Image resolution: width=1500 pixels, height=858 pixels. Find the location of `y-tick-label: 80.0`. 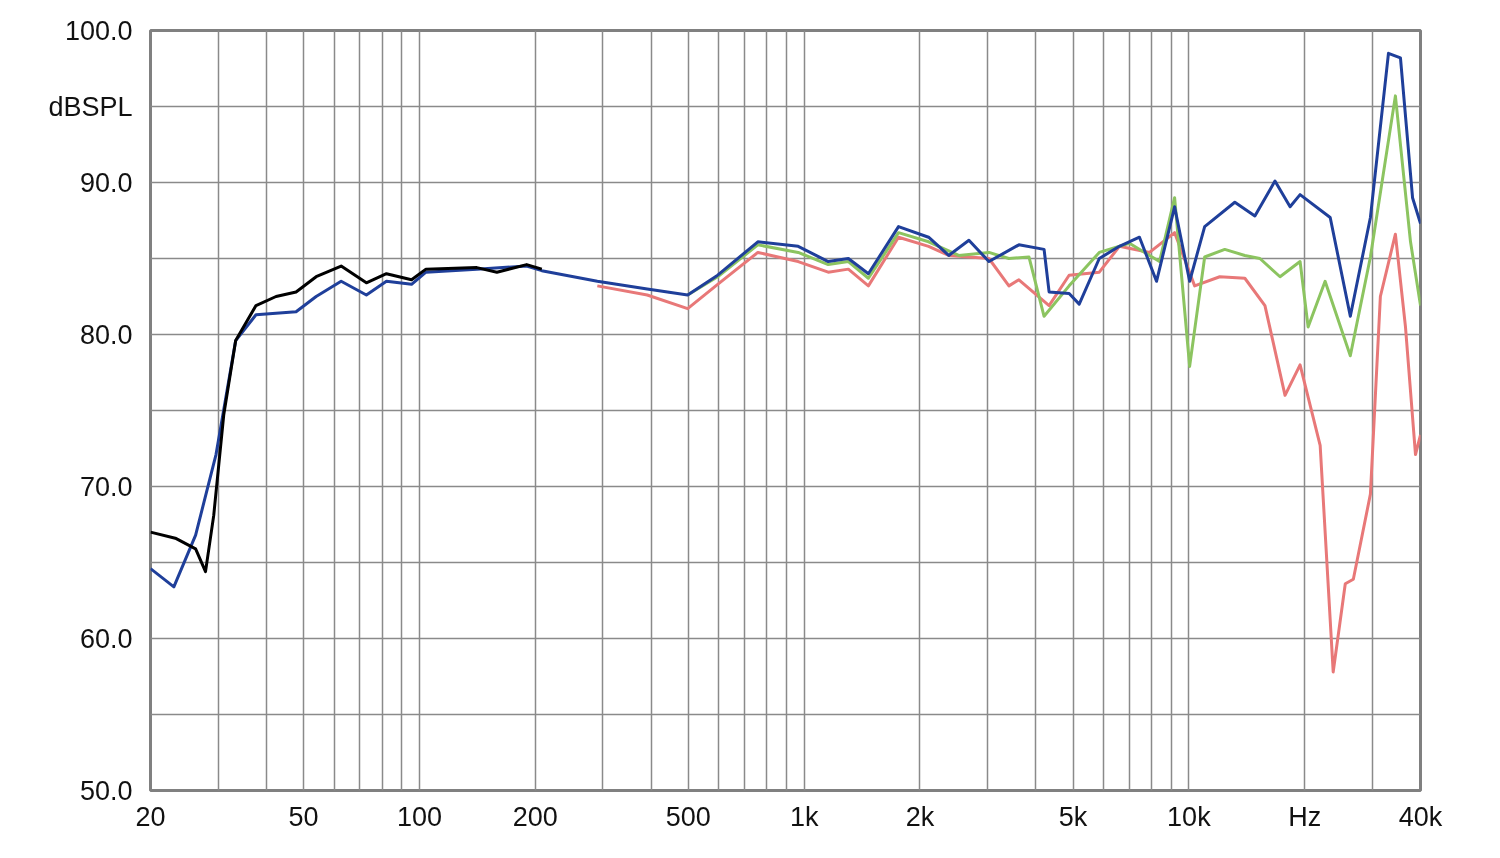

y-tick-label: 80.0 is located at coordinates (106, 334).